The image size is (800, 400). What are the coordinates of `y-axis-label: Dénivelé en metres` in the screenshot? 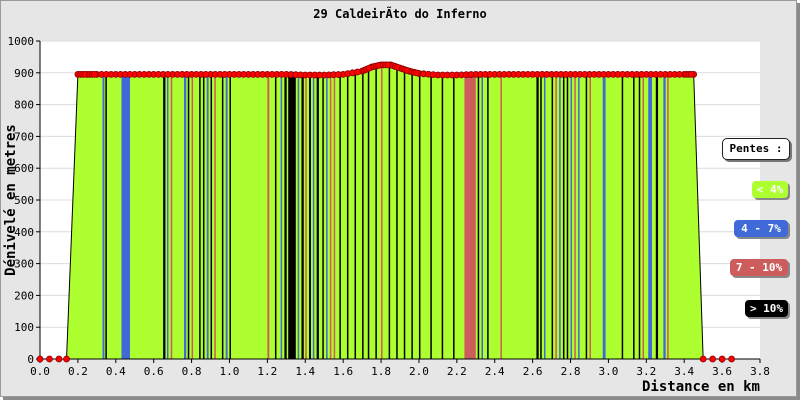 It's located at (11, 200).